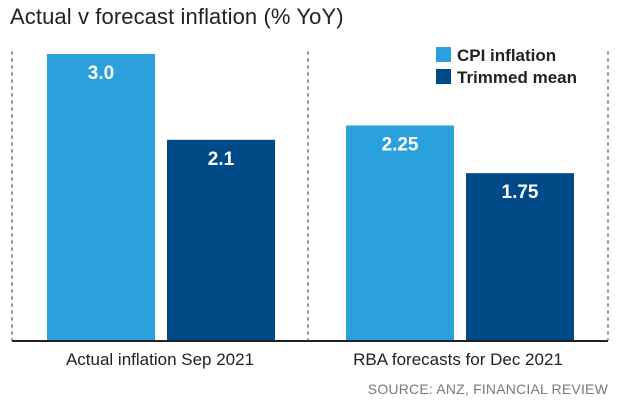 This screenshot has height=407, width=620. I want to click on legend-label-trimmed: Trimmed mean, so click(517, 77).